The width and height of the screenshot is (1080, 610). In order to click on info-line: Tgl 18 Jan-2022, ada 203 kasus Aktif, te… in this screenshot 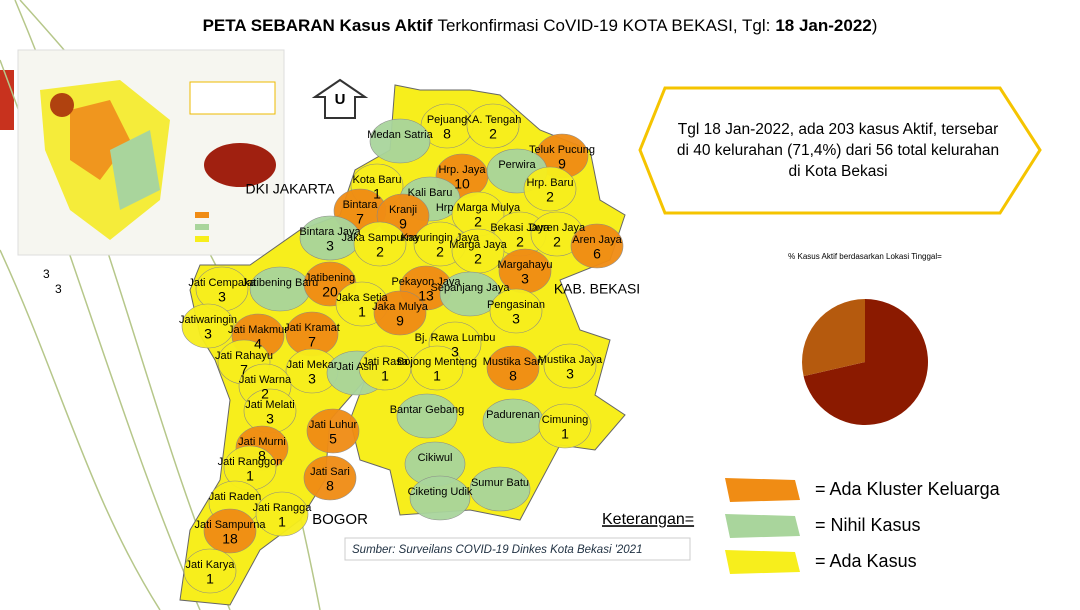, I will do `click(838, 129)`.